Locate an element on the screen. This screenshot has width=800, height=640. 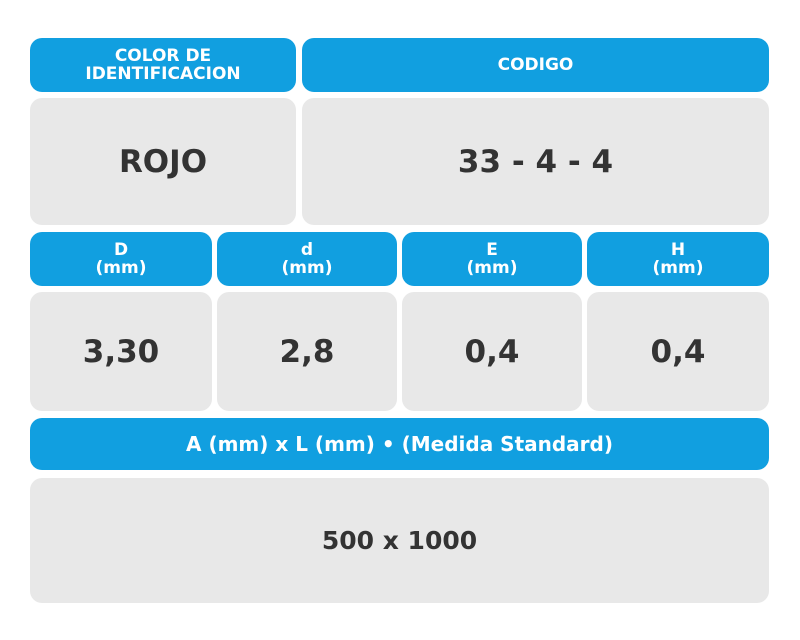
value-text: 2,8 is located at coordinates (307, 351).